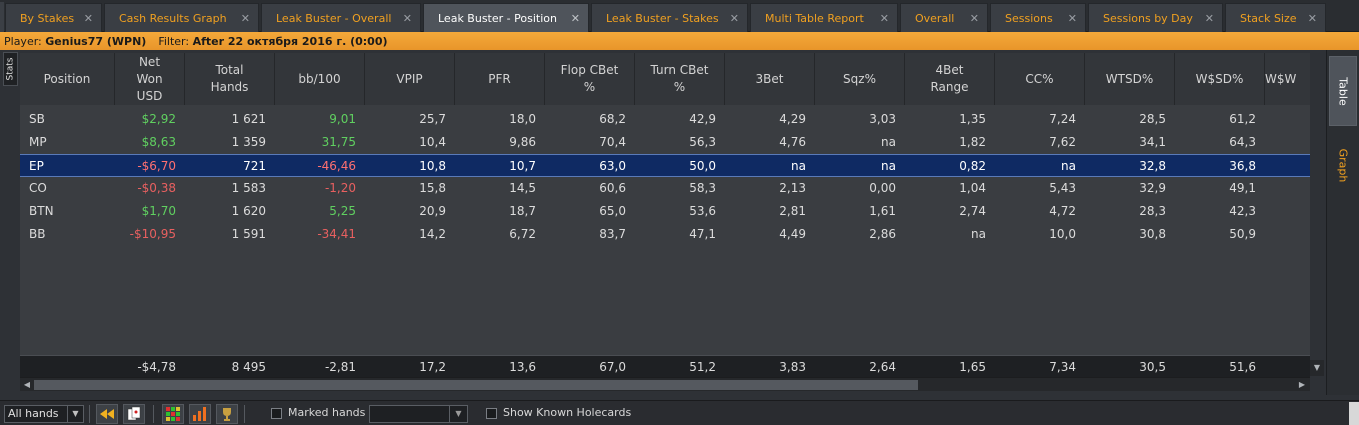  Describe the element at coordinates (612, 211) in the screenshot. I see `cell-flop-cbet: 65,0` at that location.